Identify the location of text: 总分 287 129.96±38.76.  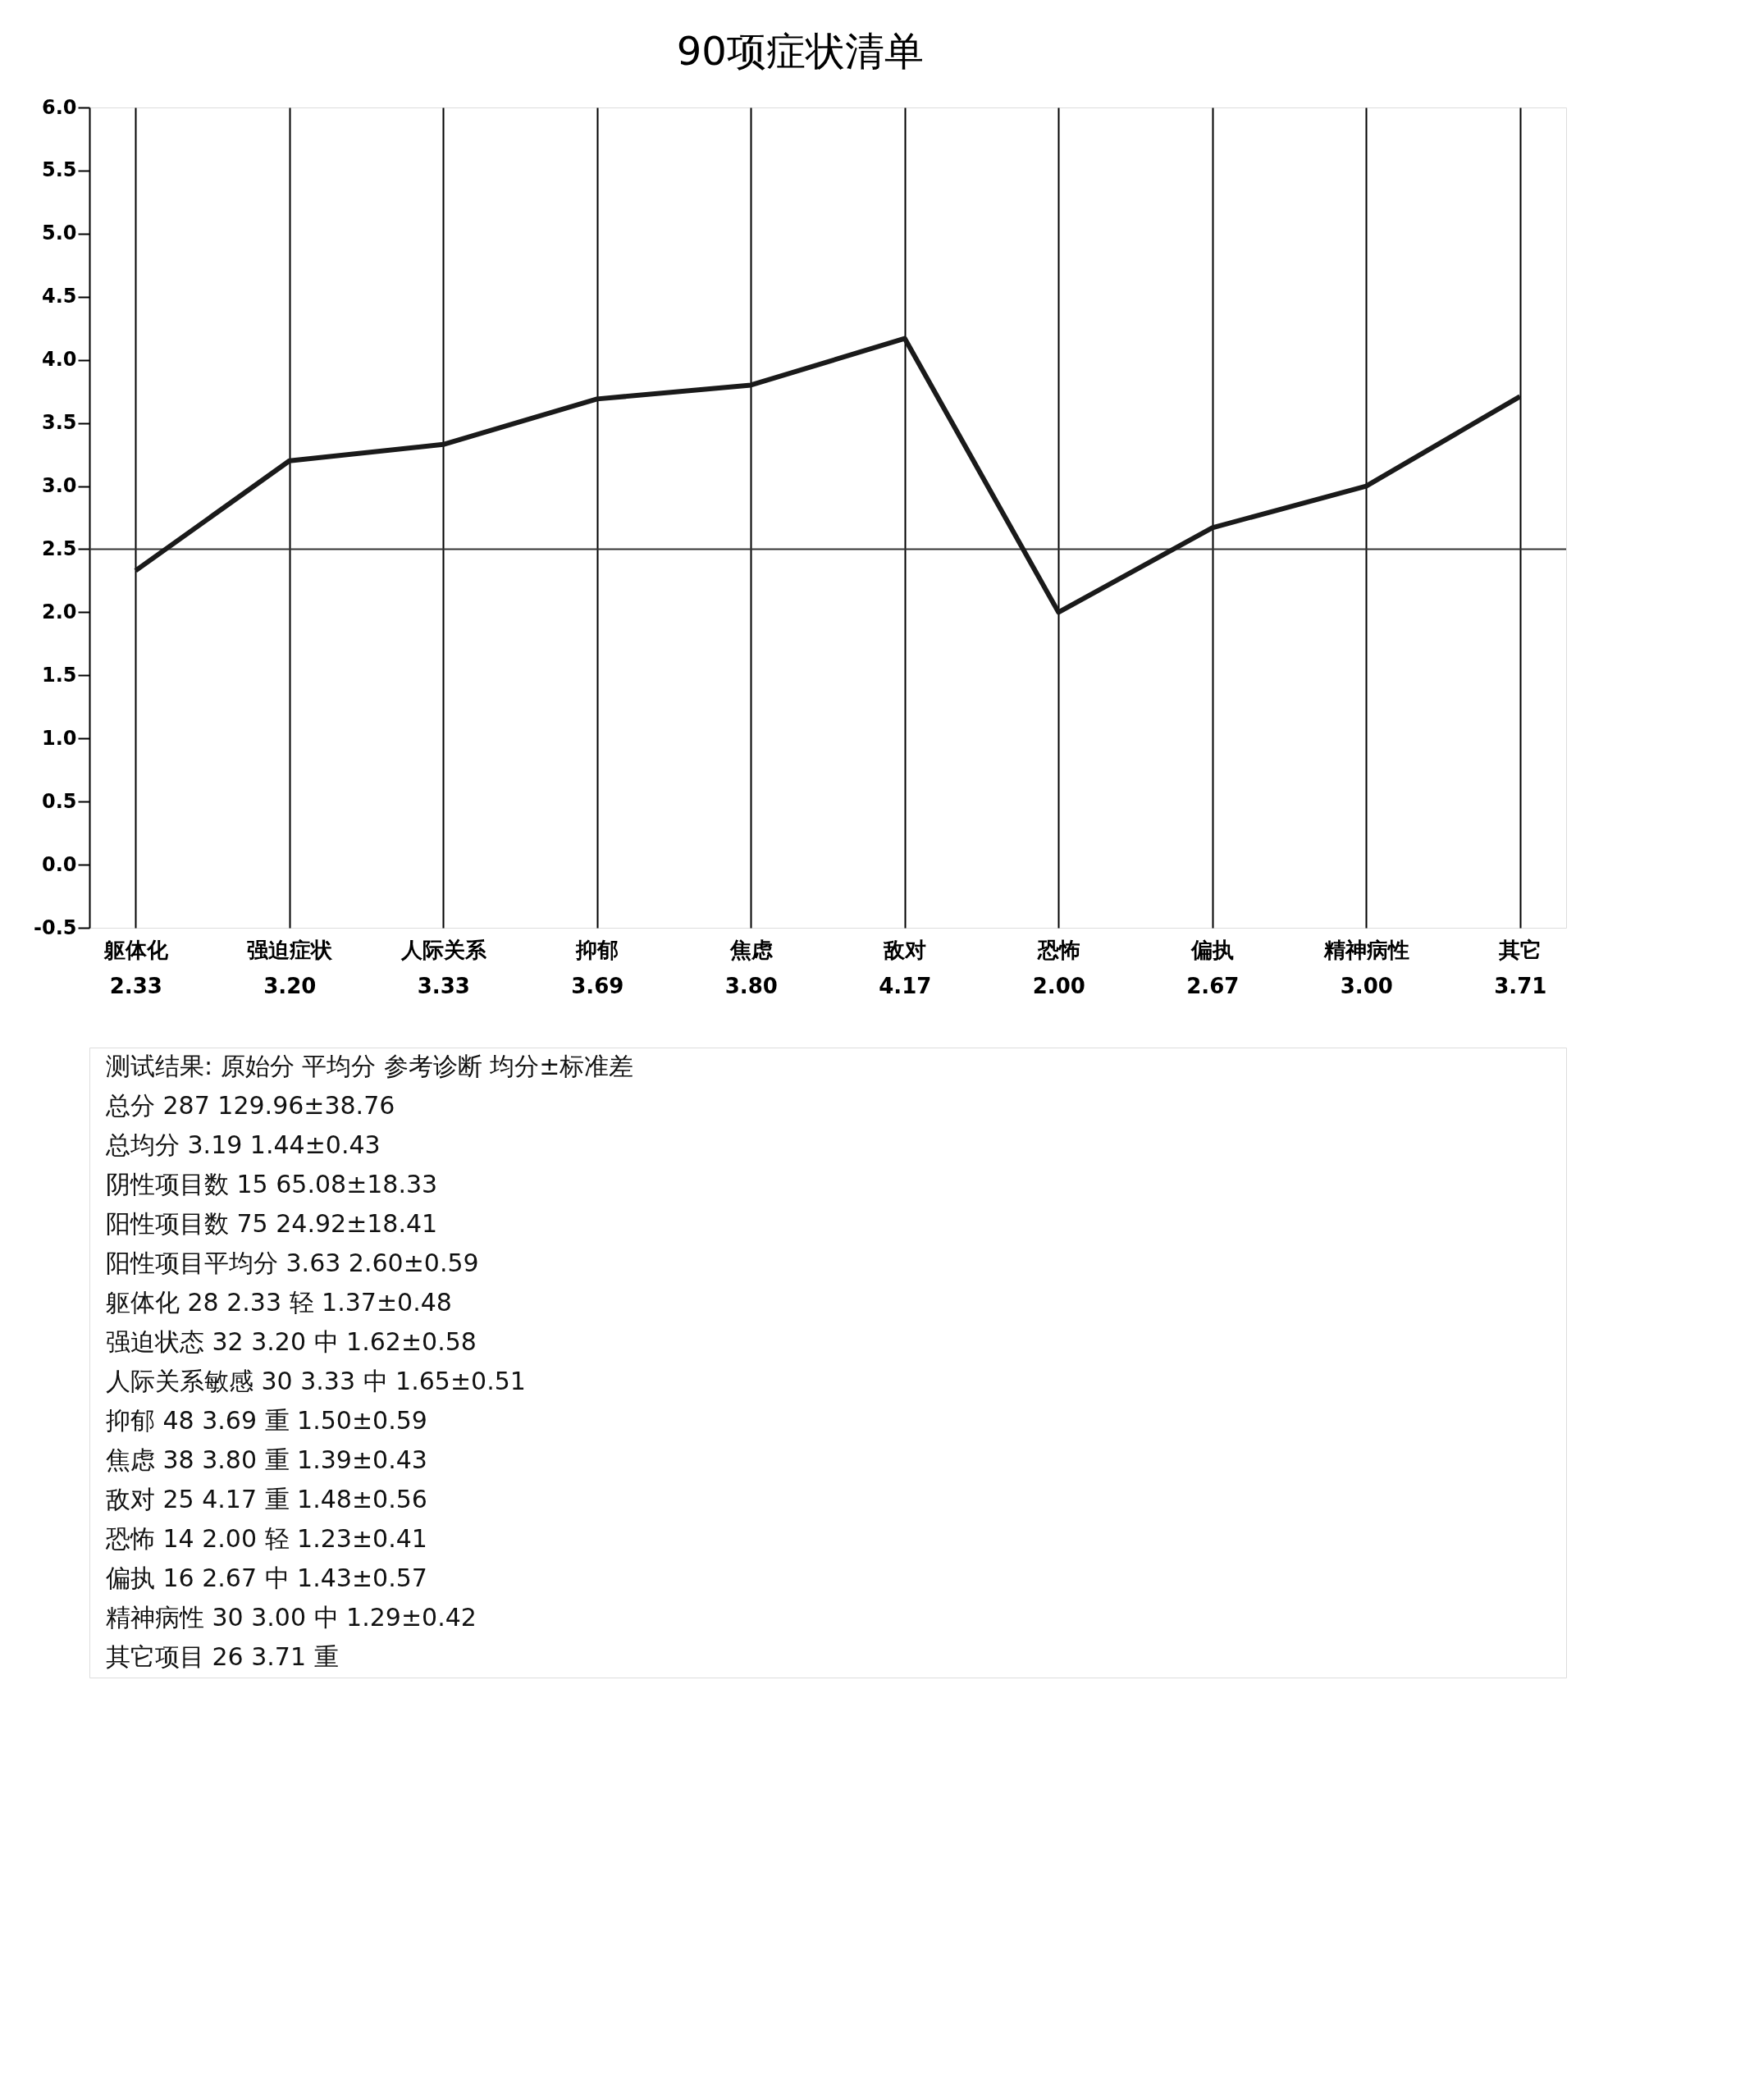
(250, 1106).